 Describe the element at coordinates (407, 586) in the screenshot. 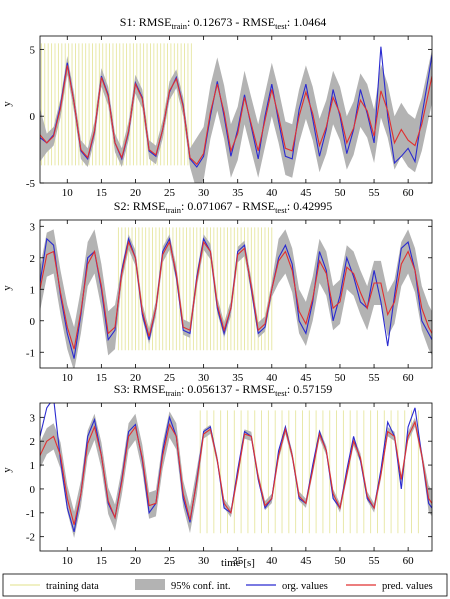

I see `legend-pred-label: pred. values` at that location.